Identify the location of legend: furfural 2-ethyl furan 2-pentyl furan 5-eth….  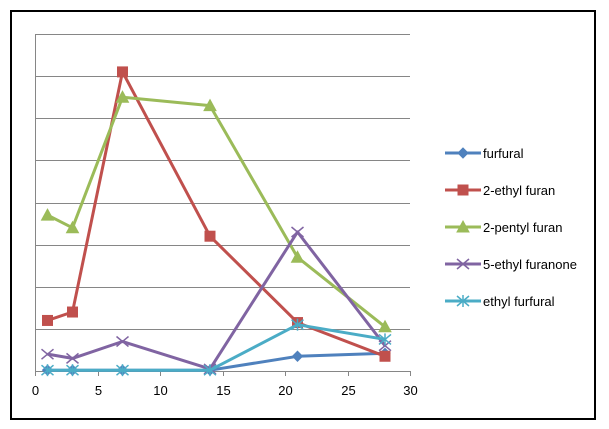
(511, 227).